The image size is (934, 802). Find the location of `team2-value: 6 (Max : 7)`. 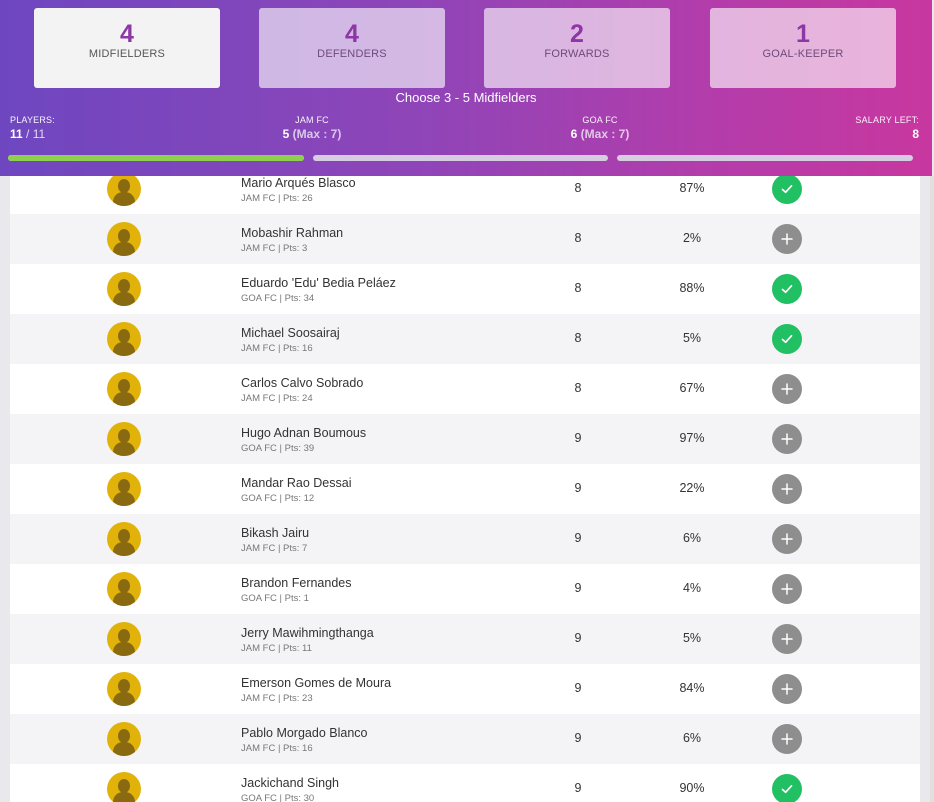

team2-value: 6 (Max : 7) is located at coordinates (600, 134).